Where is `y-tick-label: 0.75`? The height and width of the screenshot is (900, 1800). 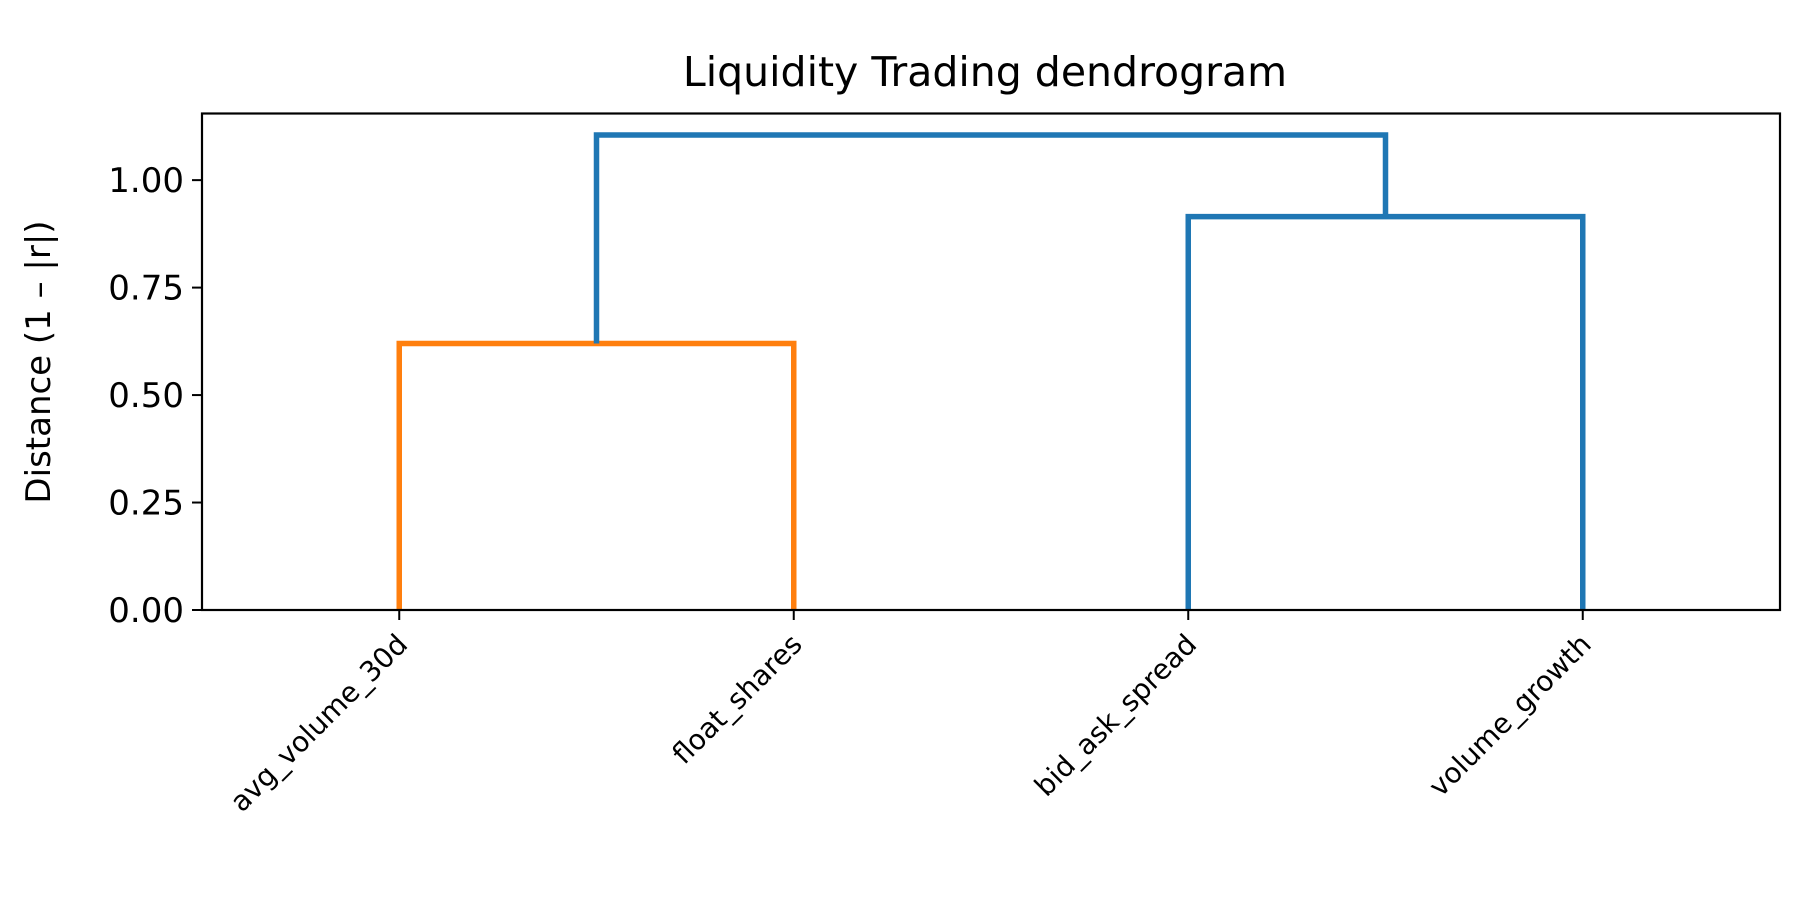
y-tick-label: 0.75 is located at coordinates (146, 289).